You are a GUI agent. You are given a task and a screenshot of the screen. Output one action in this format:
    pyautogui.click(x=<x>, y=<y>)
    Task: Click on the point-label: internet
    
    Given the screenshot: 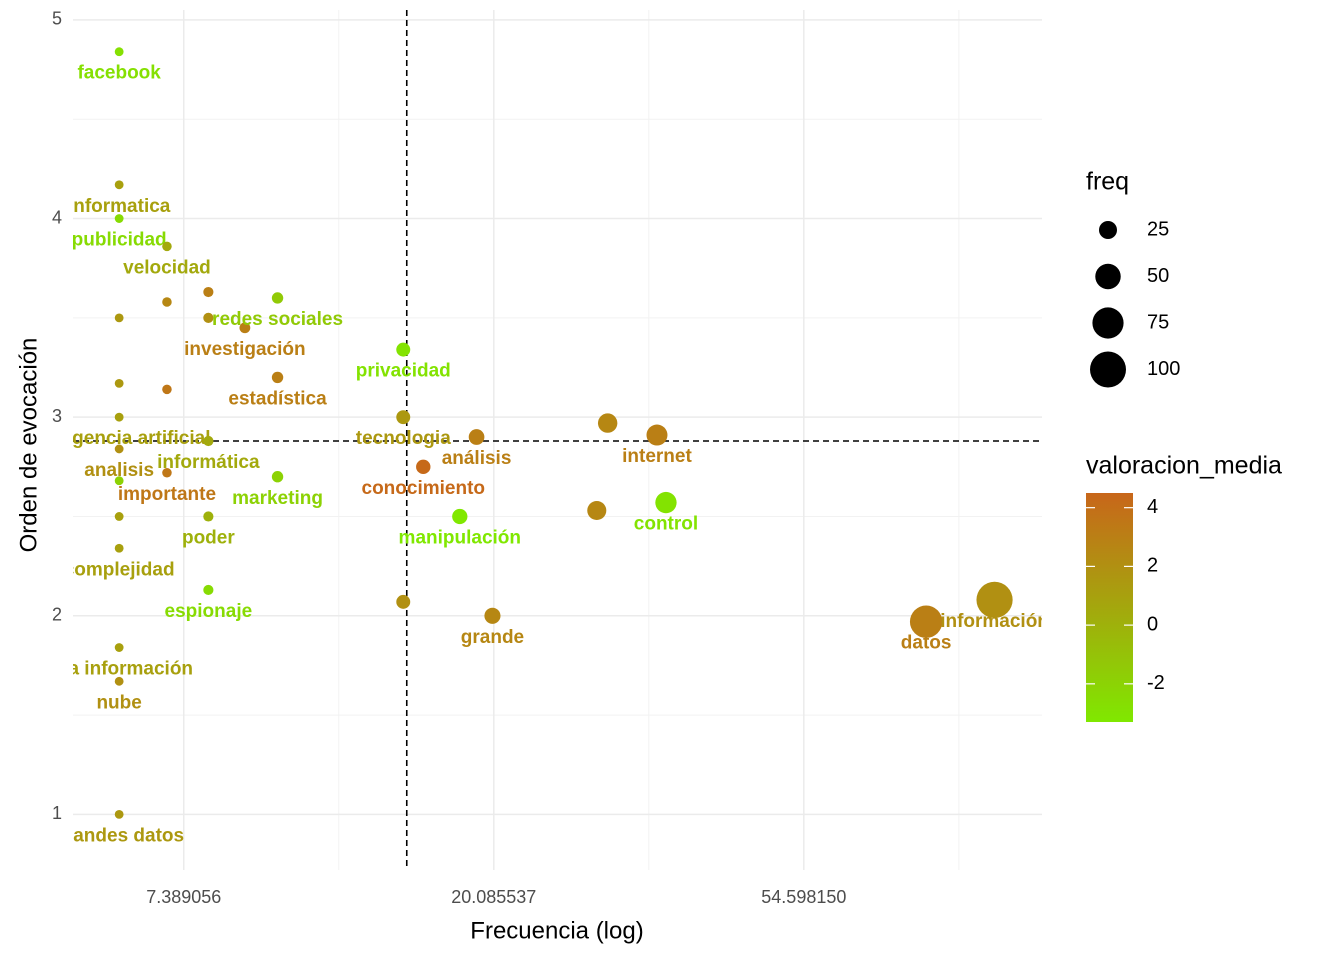 What is the action you would take?
    pyautogui.click(x=657, y=456)
    